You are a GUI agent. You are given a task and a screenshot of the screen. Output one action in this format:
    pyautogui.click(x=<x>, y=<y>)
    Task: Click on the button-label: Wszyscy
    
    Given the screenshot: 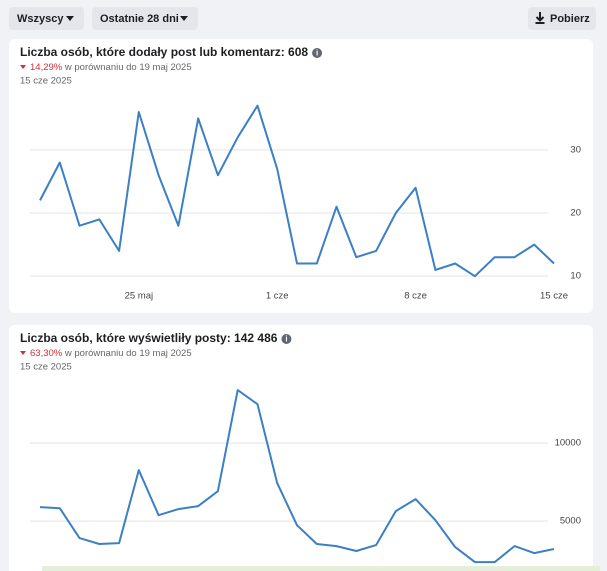 What is the action you would take?
    pyautogui.click(x=40, y=19)
    